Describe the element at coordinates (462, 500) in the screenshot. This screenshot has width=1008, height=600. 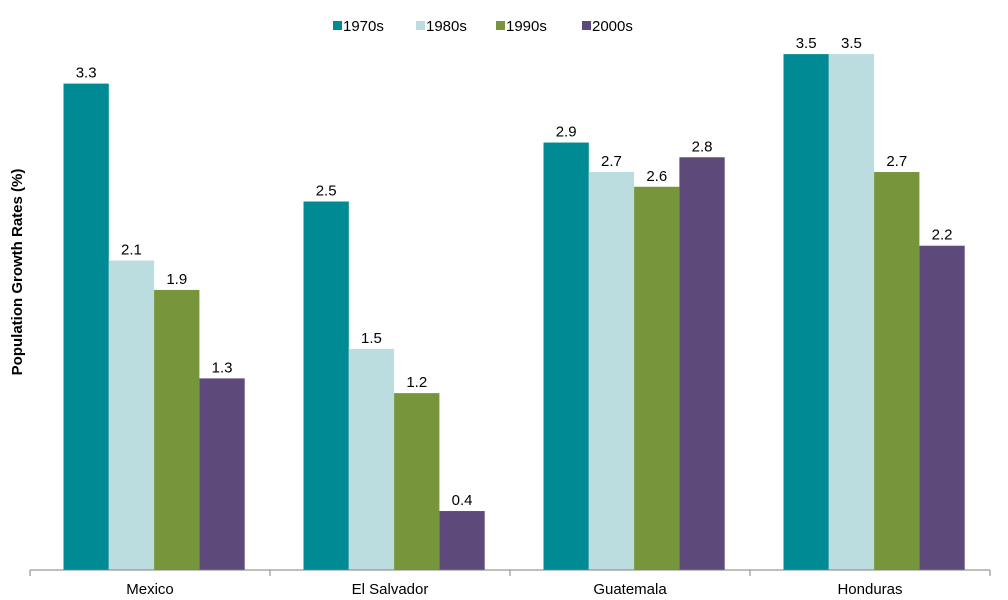
I see `value-label: 0.4` at that location.